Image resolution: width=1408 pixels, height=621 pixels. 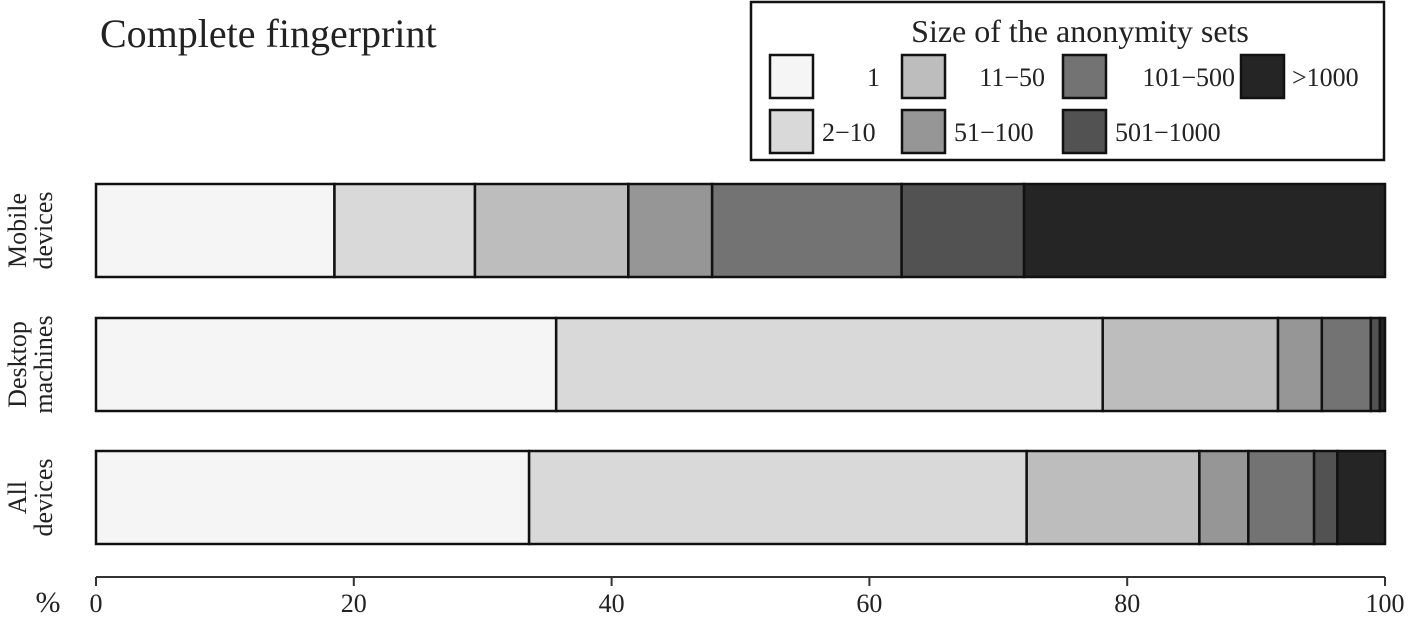 What do you see at coordinates (869, 602) in the screenshot?
I see `x-tick-label: 60` at bounding box center [869, 602].